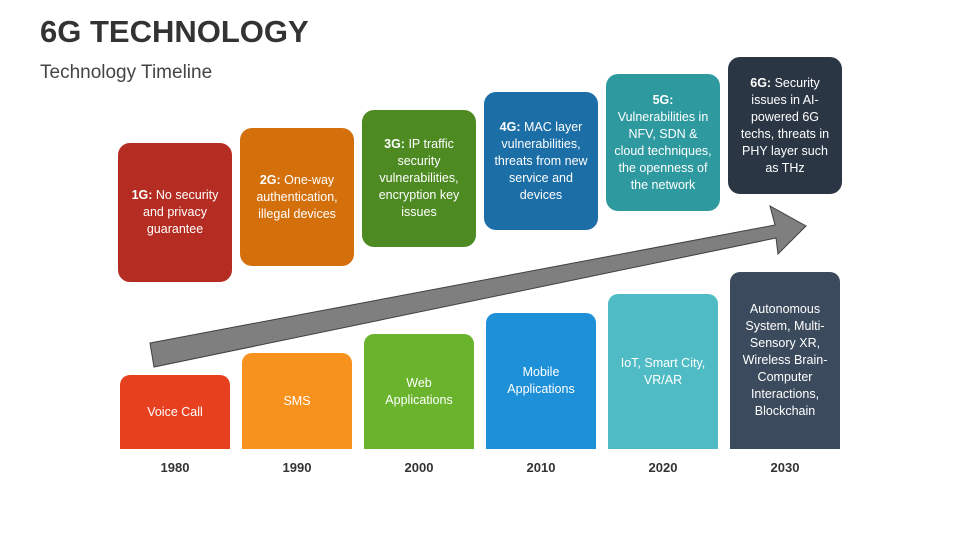  I want to click on generation-label: 3G:, so click(394, 144).